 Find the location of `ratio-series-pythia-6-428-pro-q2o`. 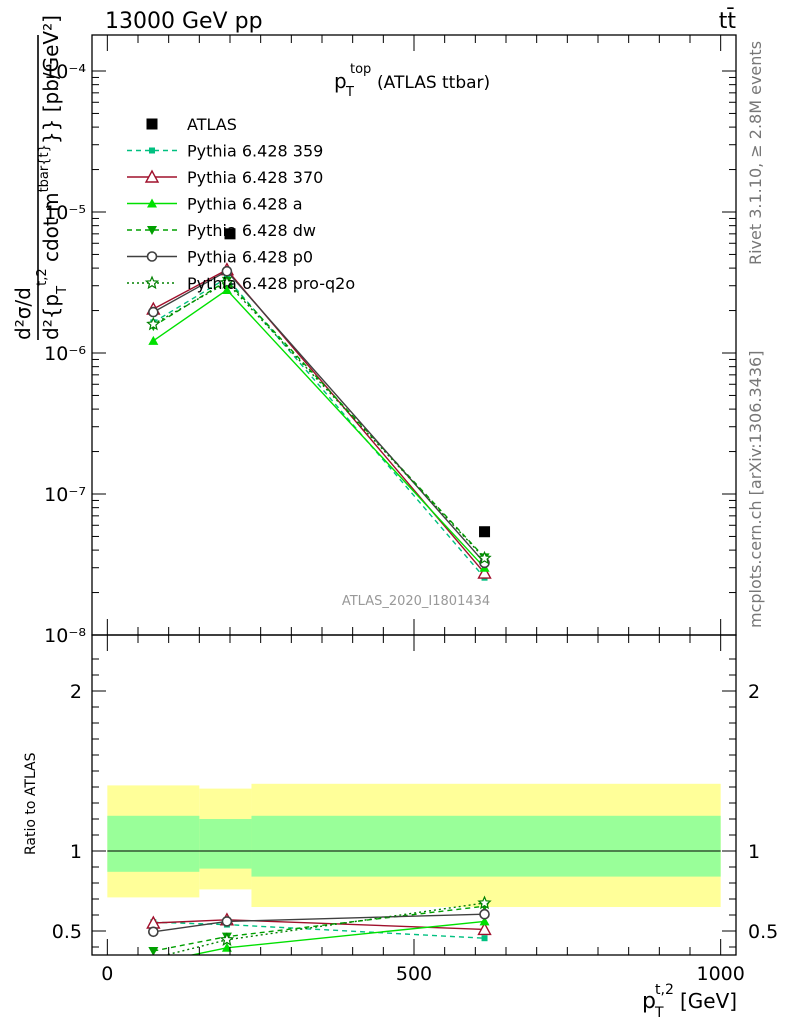

ratio-series-pythia-6-428-pro-q2o is located at coordinates (327, 925).